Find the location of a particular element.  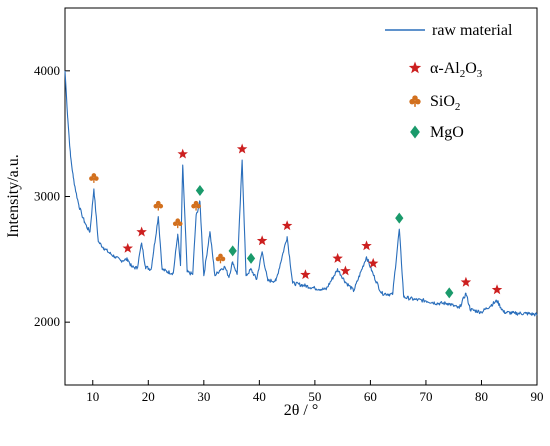

legend-club-symbol is located at coordinates (415, 101).